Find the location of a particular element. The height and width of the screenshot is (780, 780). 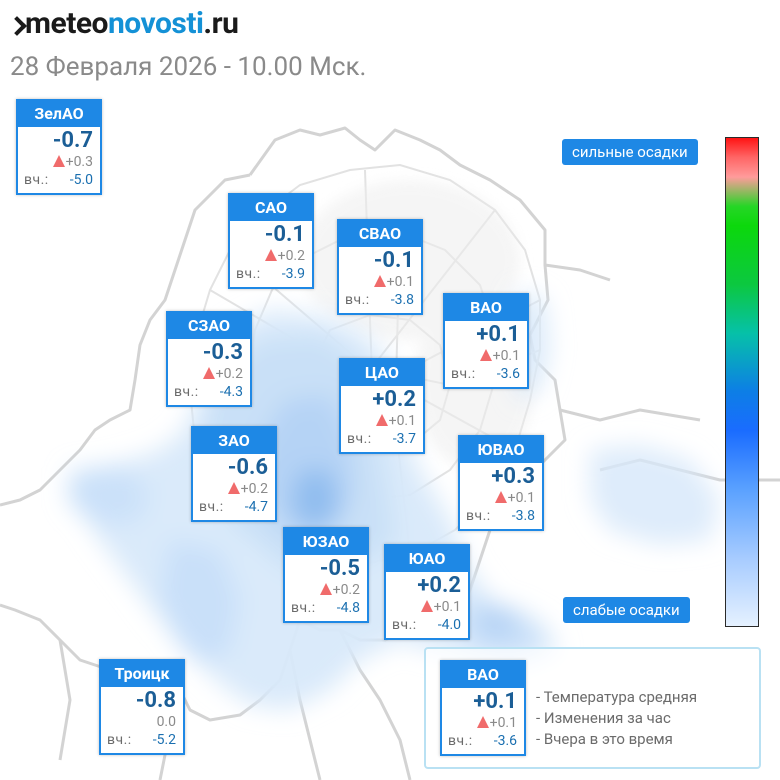

district-card-vao: ВАО +0.1 +0.1 вч.: -3.6 is located at coordinates (486, 341).